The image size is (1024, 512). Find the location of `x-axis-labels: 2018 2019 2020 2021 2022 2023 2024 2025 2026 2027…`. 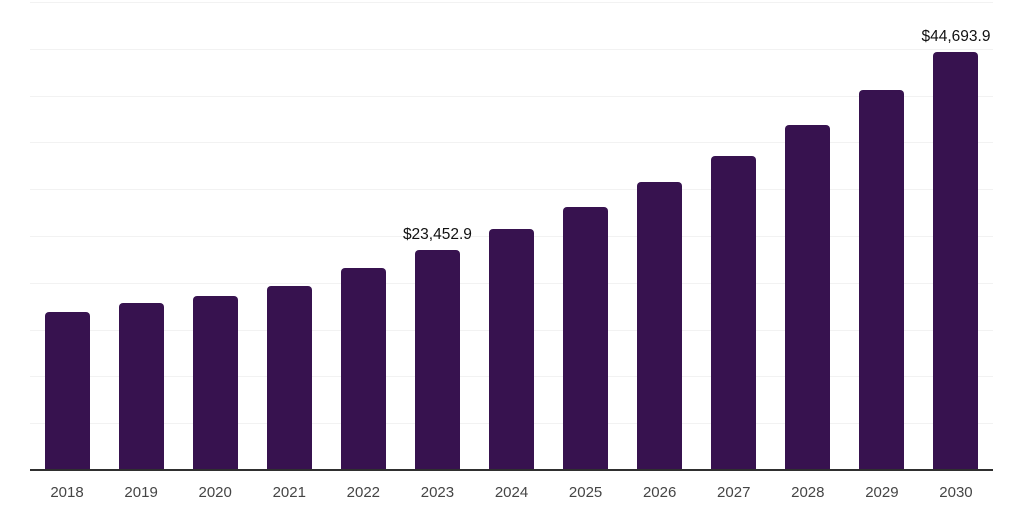

x-axis-labels: 2018 2019 2020 2021 2022 2023 2024 2025 2026 2027… is located at coordinates (511, 492).